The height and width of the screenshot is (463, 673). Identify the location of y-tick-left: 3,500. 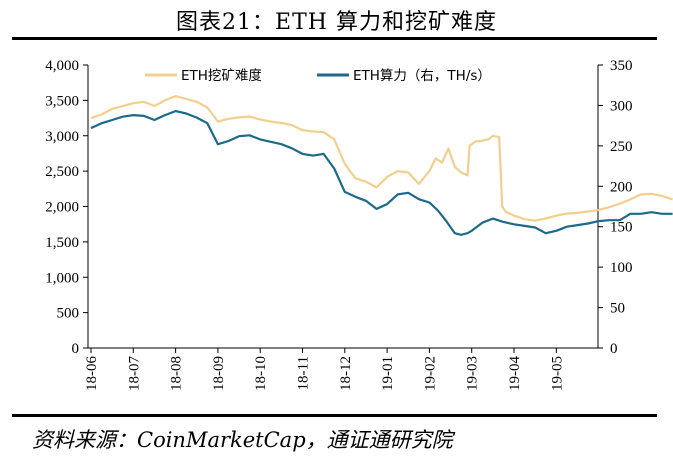
(66, 101).